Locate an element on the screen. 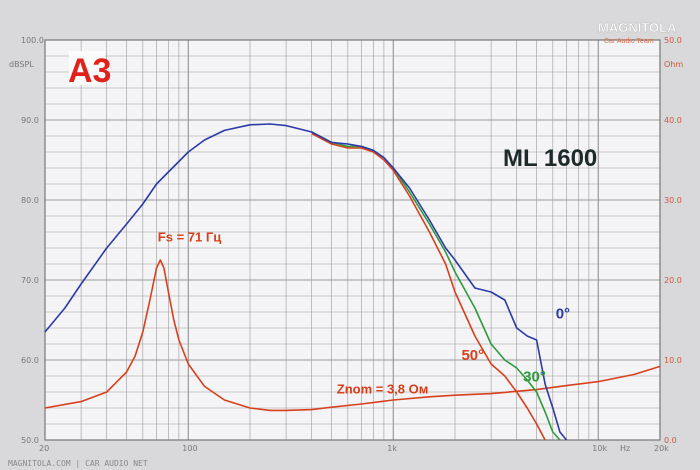  y-left-tick-label: 80.0 is located at coordinates (30, 200).